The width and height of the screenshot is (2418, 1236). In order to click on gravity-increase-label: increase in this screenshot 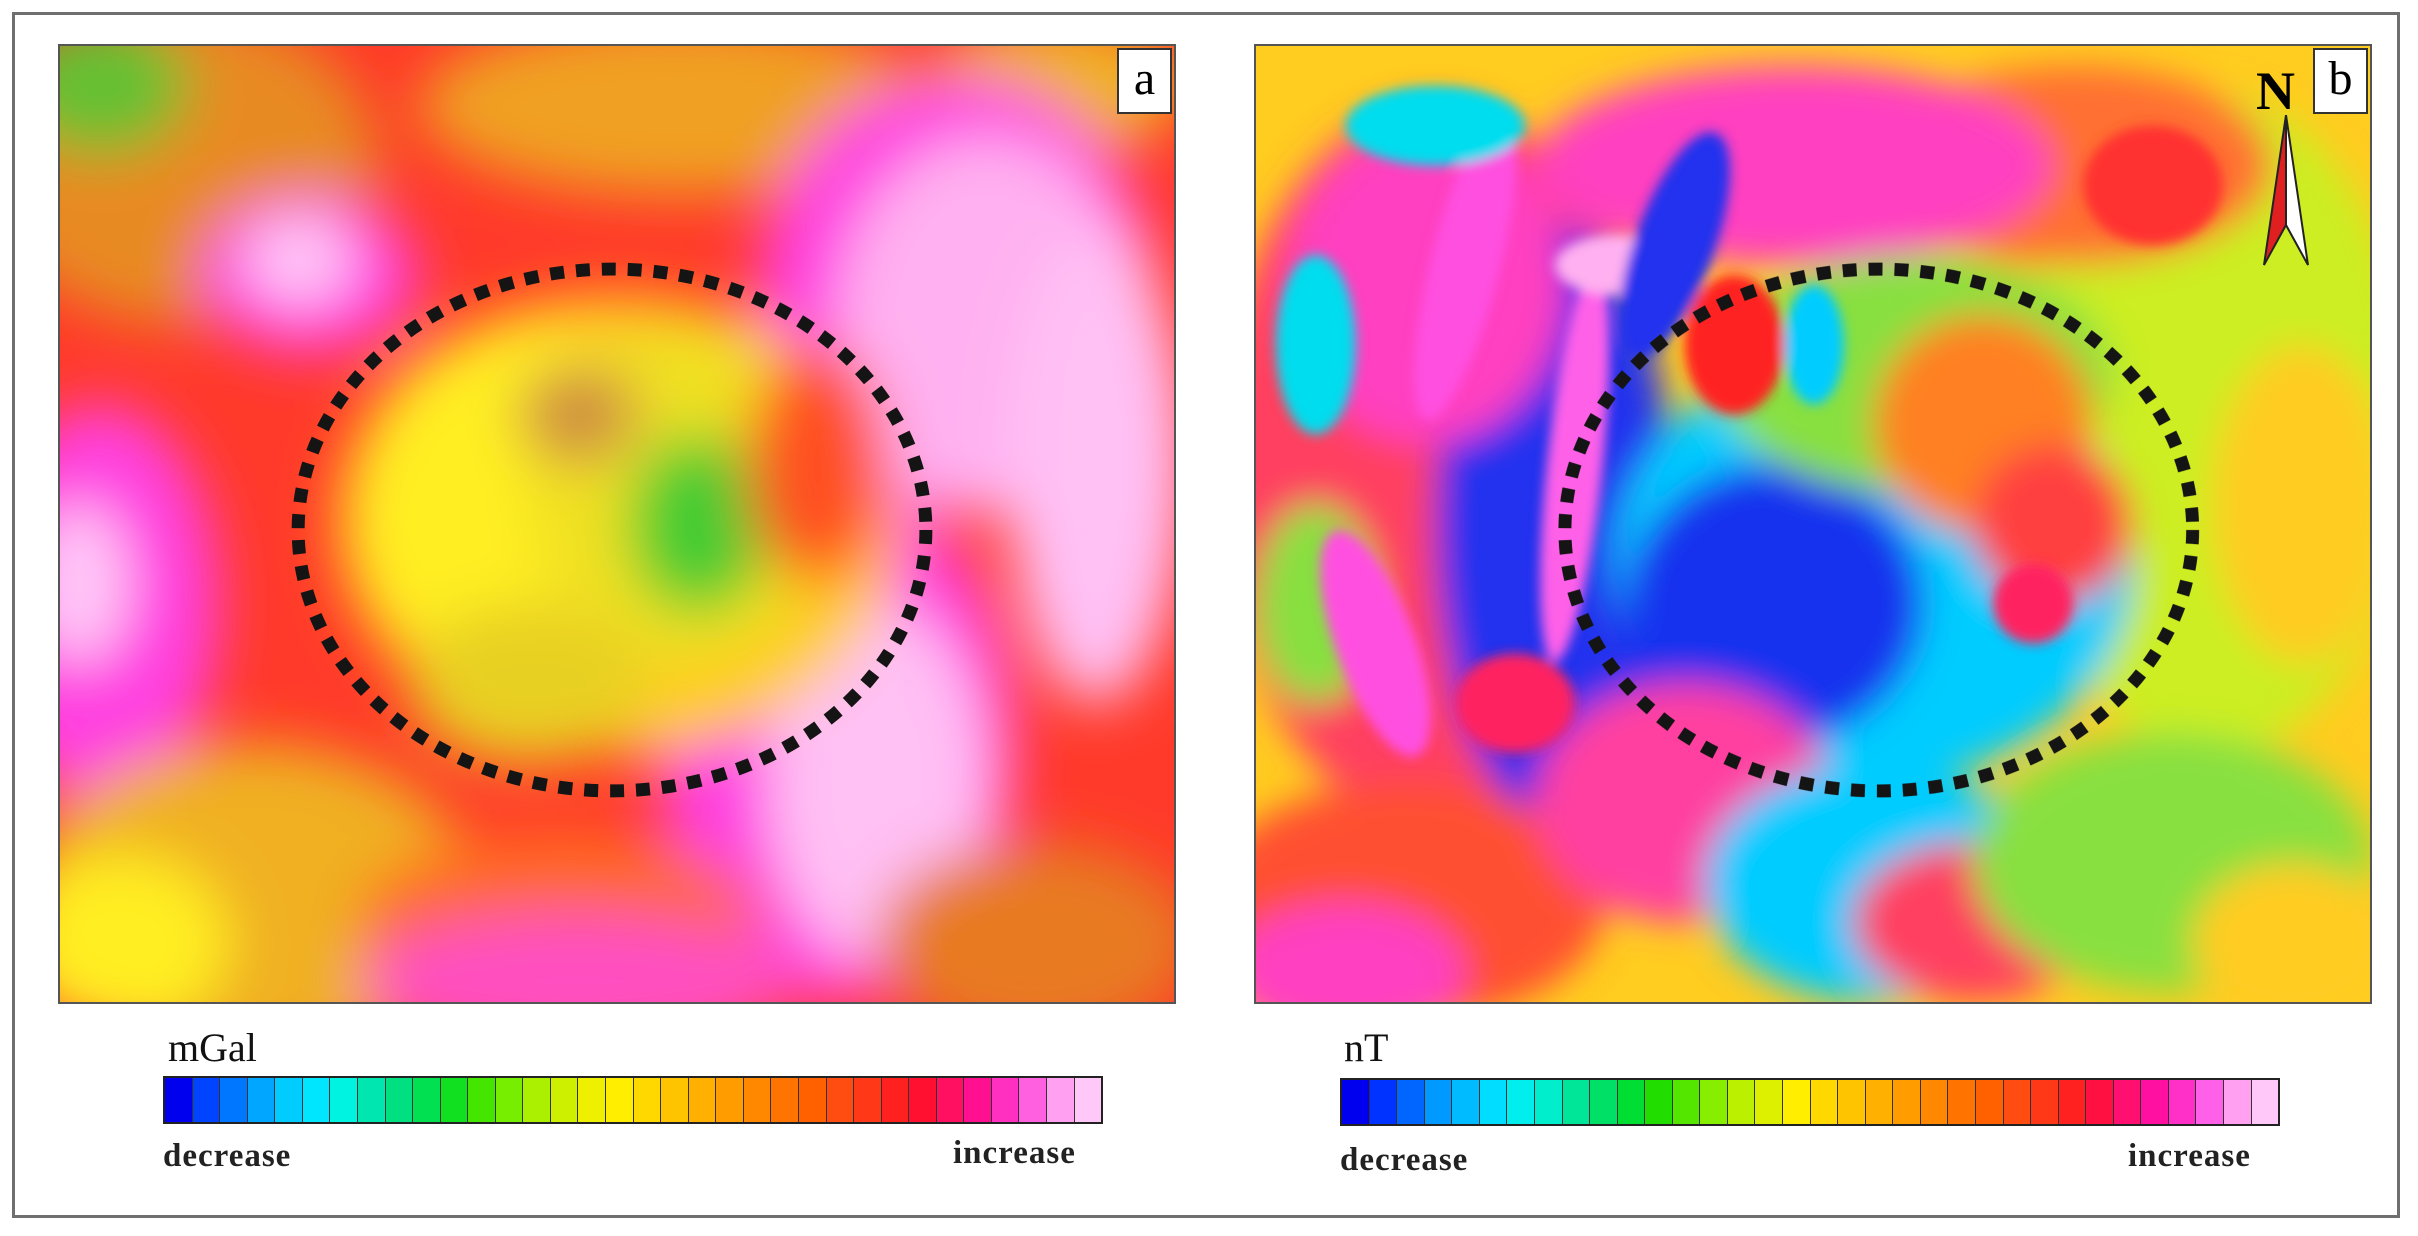, I will do `click(1014, 1153)`.